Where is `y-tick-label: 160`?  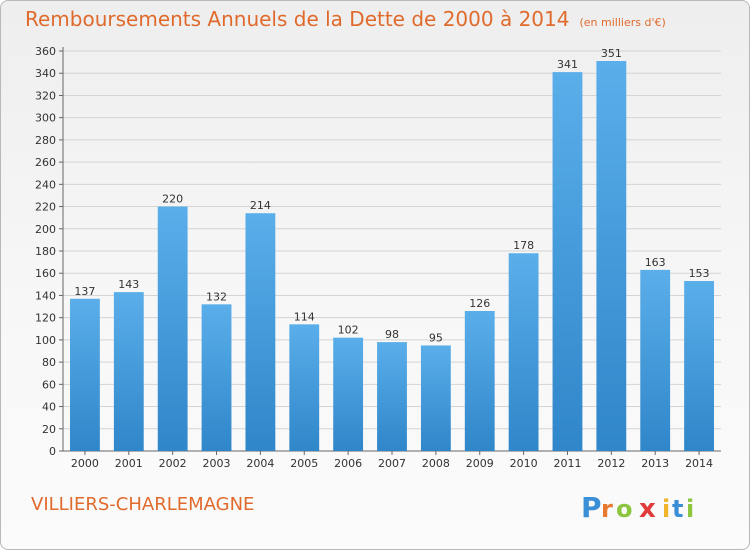
y-tick-label: 160 is located at coordinates (45, 273).